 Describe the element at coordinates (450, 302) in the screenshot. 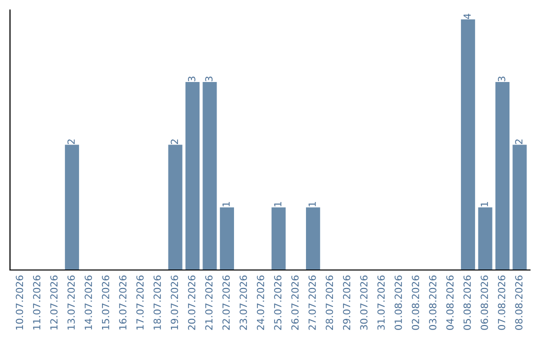

I see `x-tick-label: 04.08.2026` at that location.